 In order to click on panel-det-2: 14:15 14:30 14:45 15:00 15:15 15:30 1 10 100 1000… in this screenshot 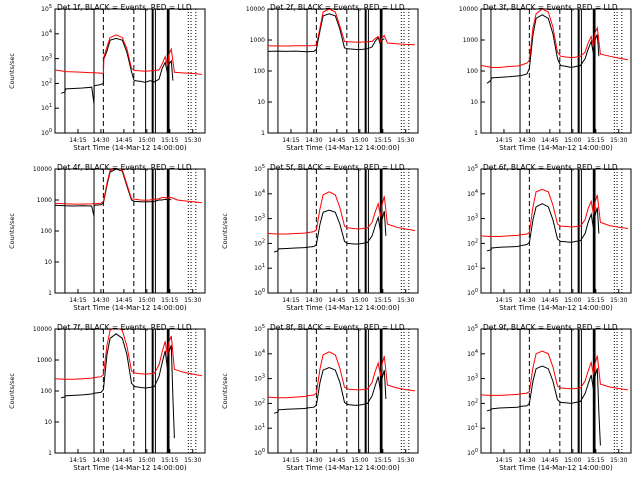, I will do `click(332, 77)`.